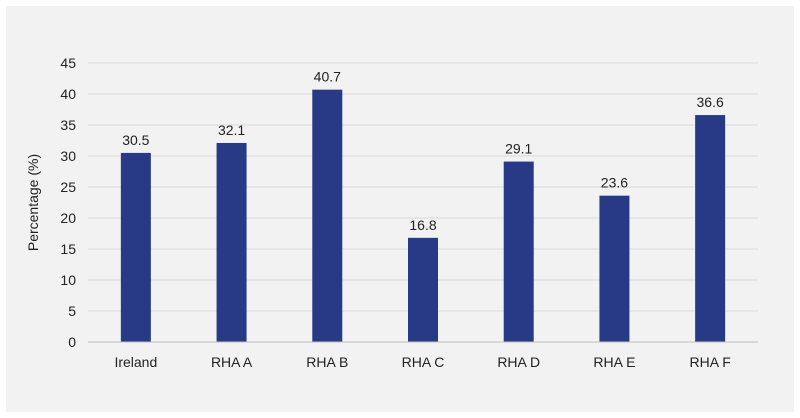 The image size is (800, 418). Describe the element at coordinates (68, 94) in the screenshot. I see `y-tick-label: 40` at that location.